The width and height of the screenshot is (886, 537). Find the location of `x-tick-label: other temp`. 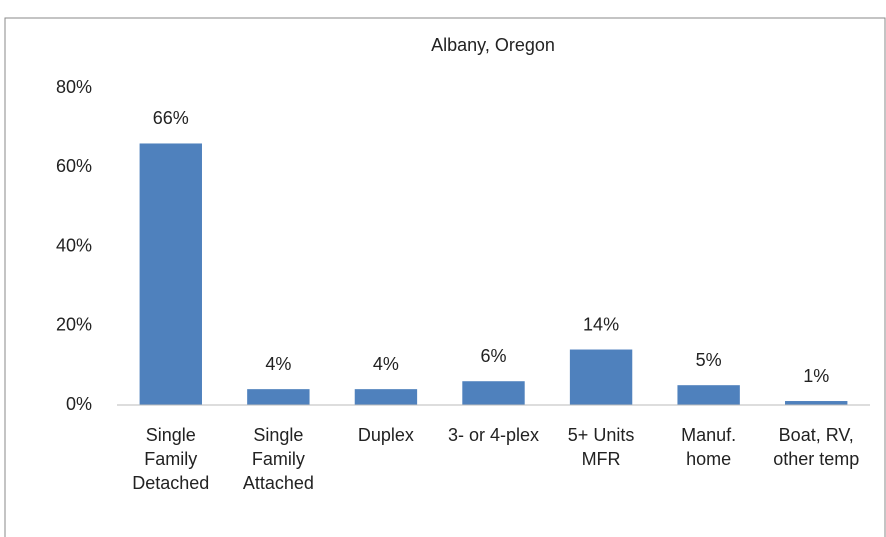

x-tick-label: other temp is located at coordinates (816, 459).